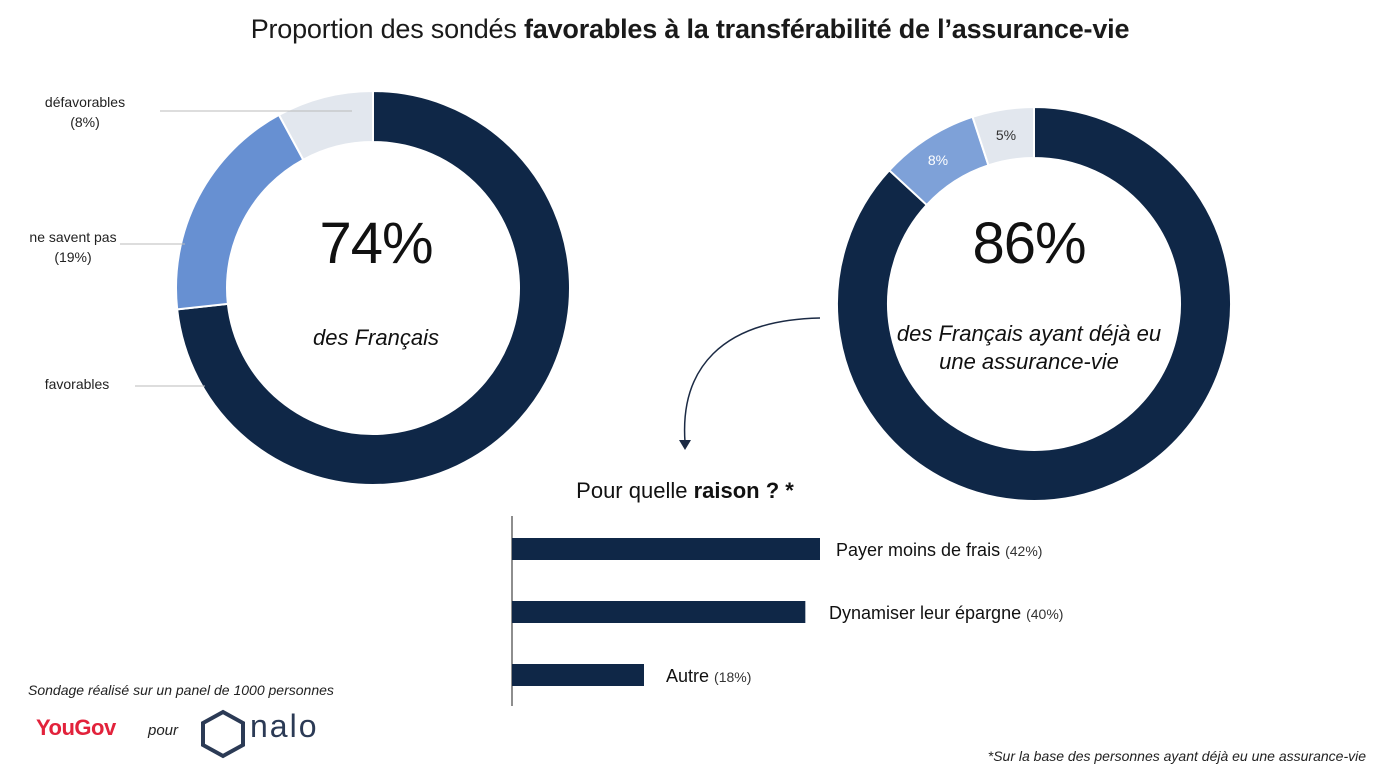  I want to click on bar-label-frais-pct: (42%), so click(1024, 551).